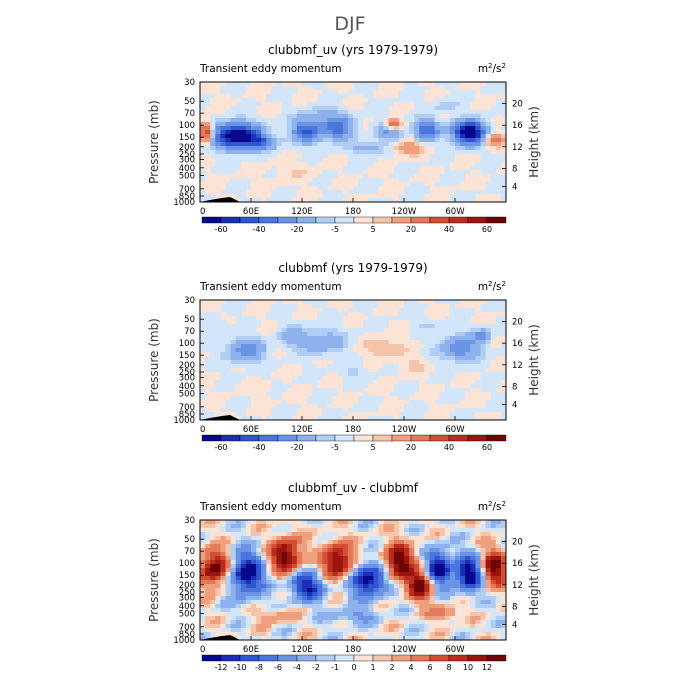 The image size is (700, 700). I want to click on y-tick-label: 30, so click(189, 83).